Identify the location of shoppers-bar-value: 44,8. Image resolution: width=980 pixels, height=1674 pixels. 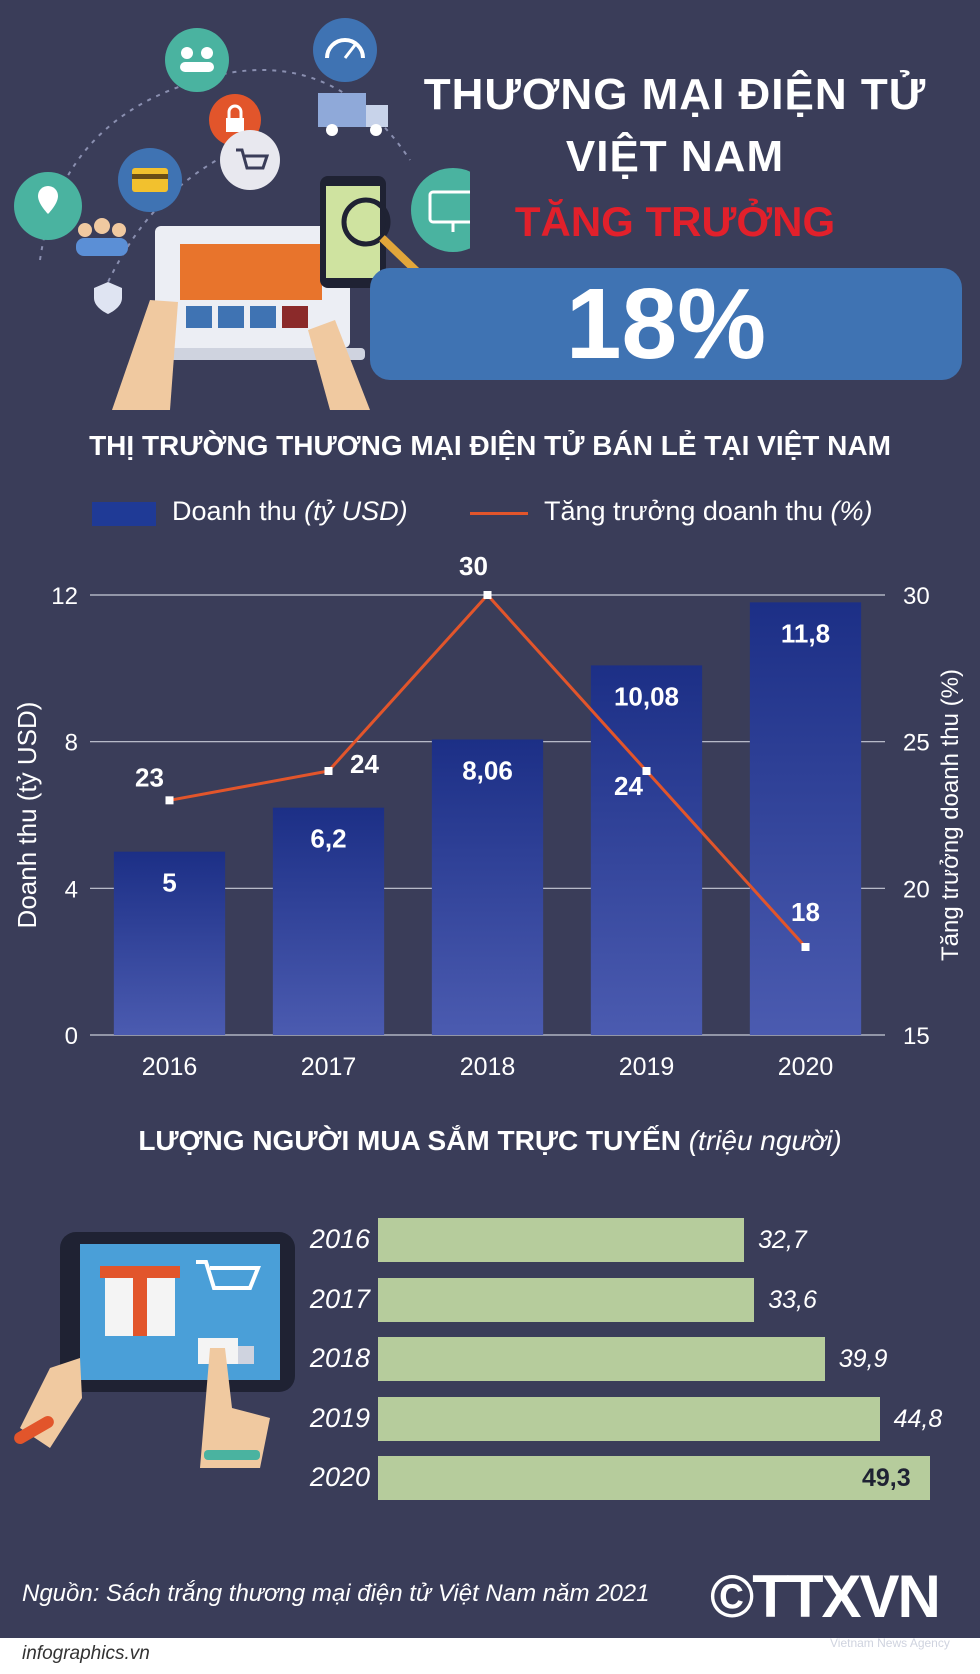
(918, 1418).